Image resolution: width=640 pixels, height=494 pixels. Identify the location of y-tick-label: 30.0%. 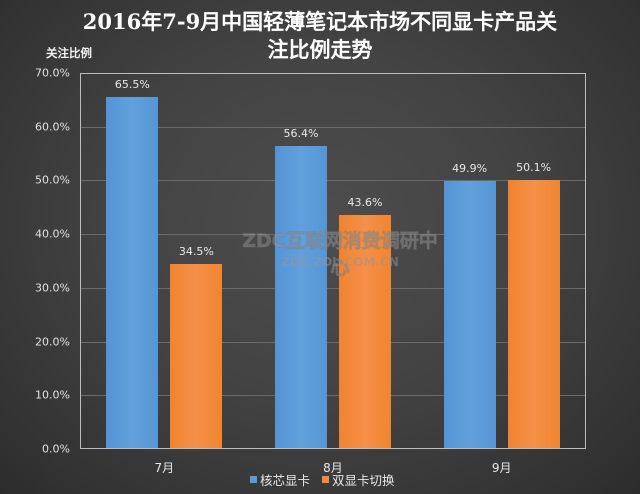
(52, 288).